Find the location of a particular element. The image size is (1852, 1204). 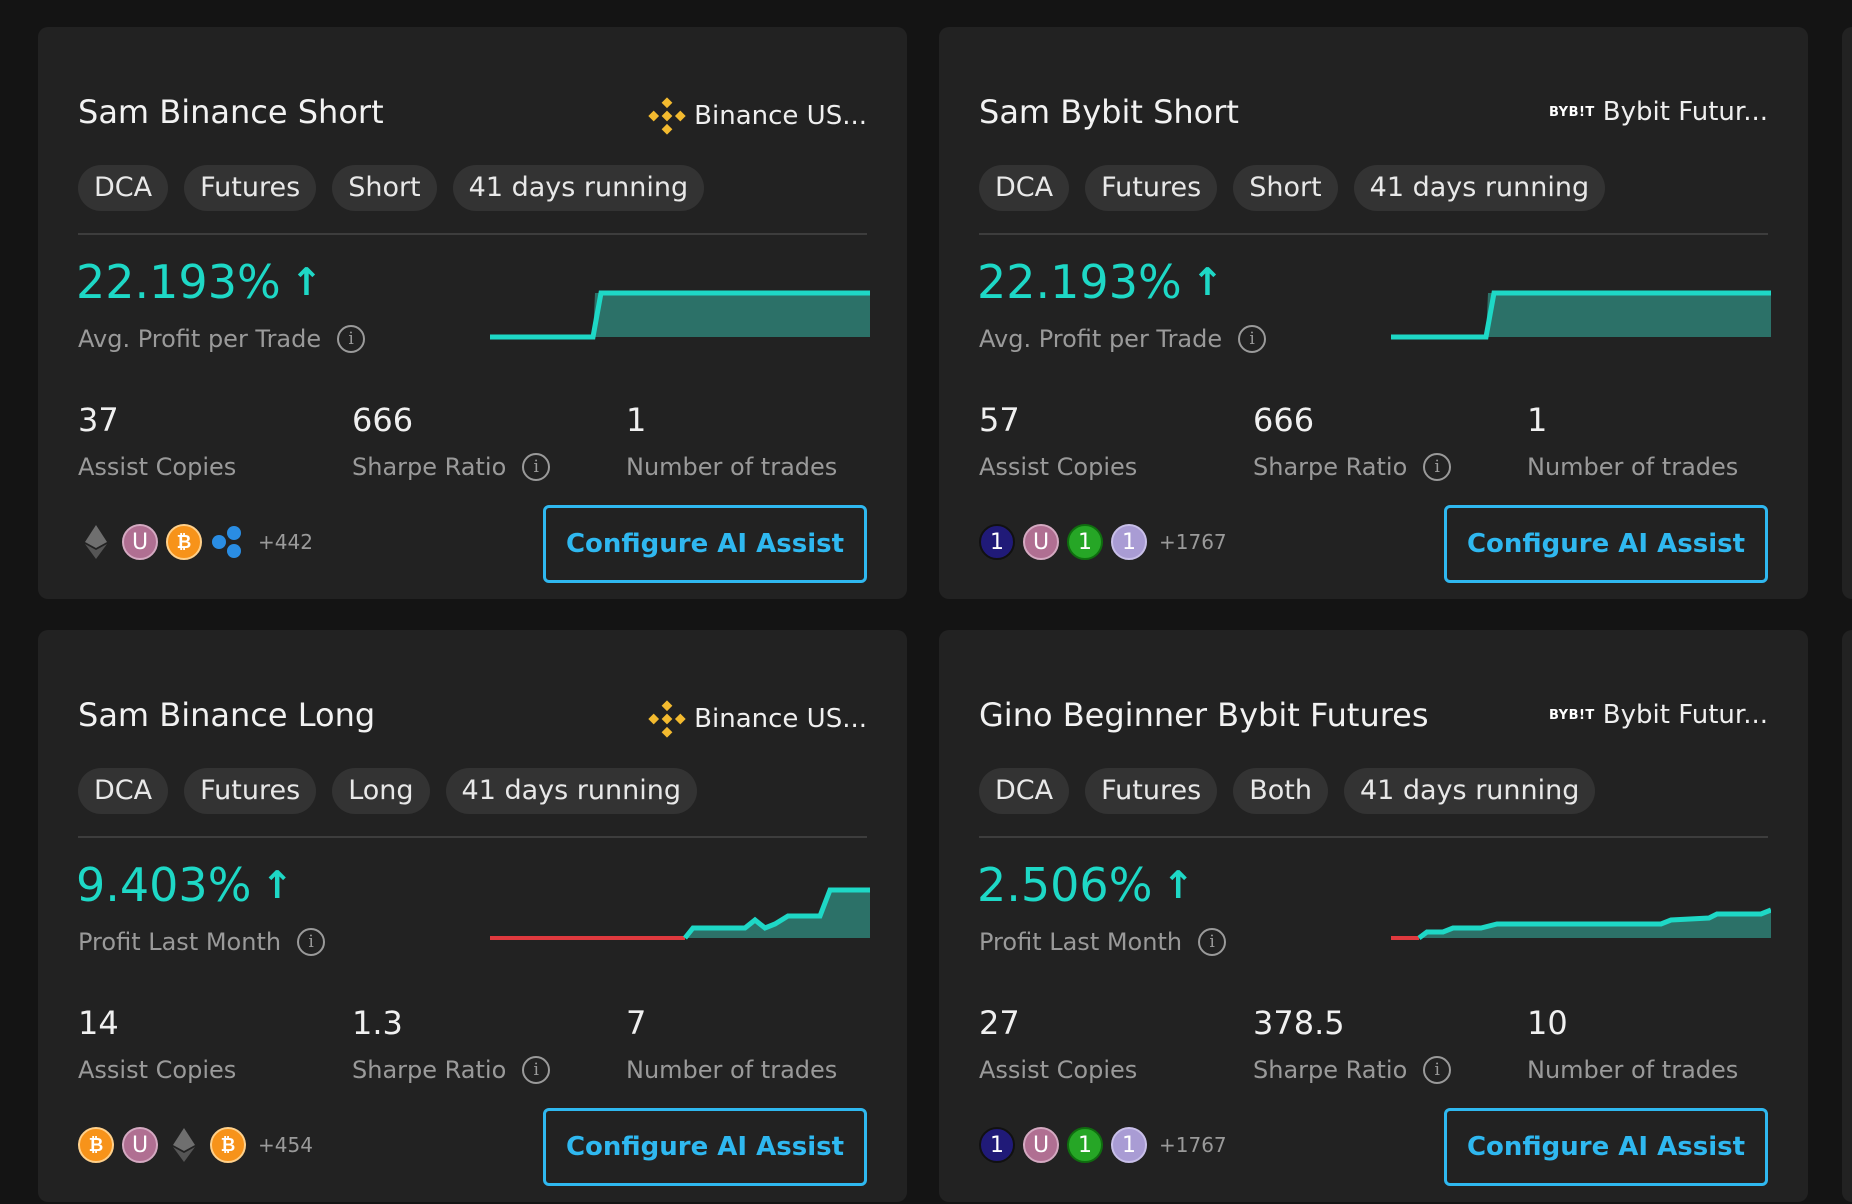

more-copiers-count: +442 is located at coordinates (285, 542).